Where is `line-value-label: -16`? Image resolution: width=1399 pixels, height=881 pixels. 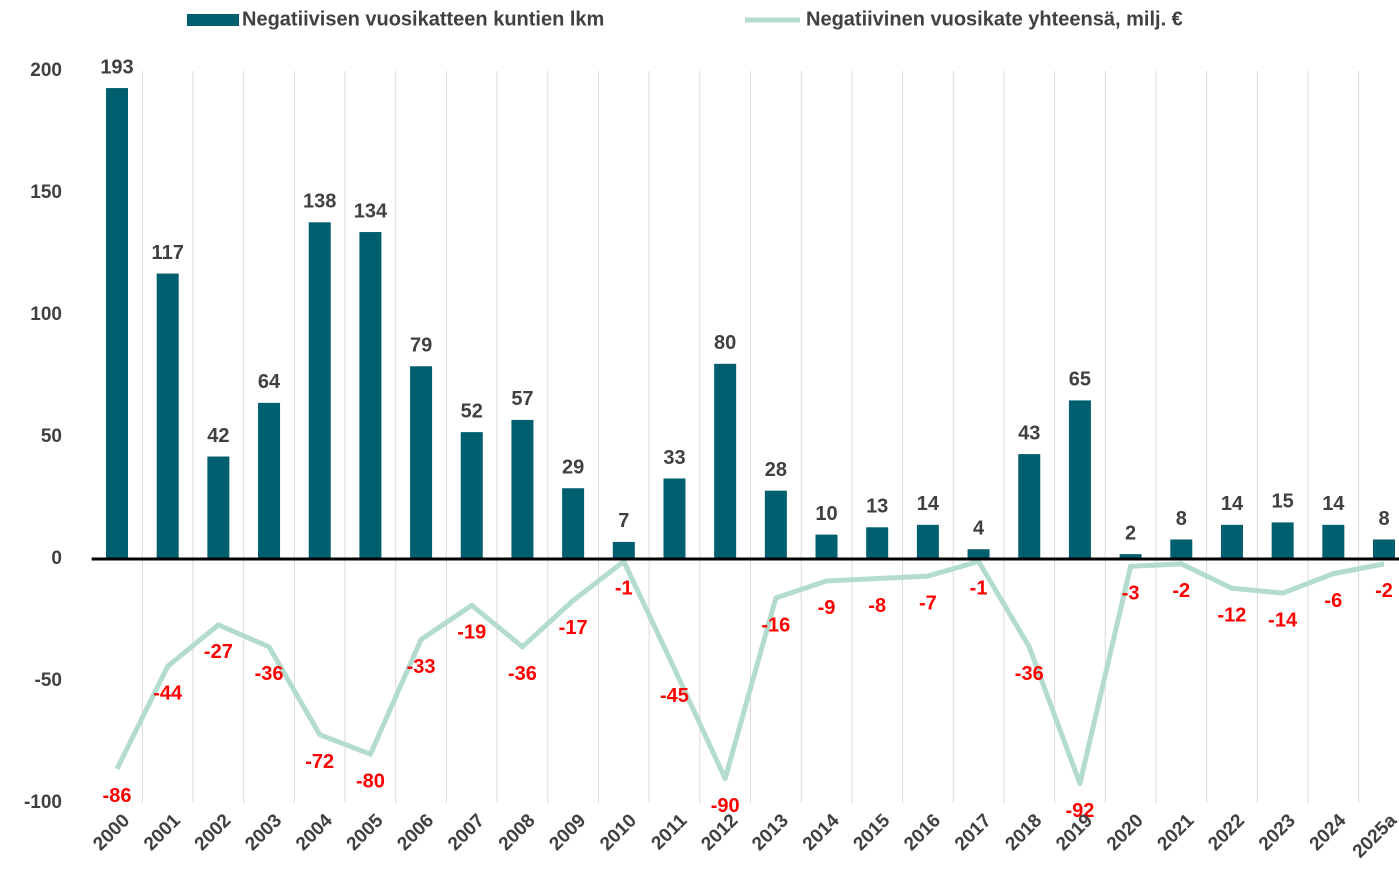
line-value-label: -16 is located at coordinates (775, 625).